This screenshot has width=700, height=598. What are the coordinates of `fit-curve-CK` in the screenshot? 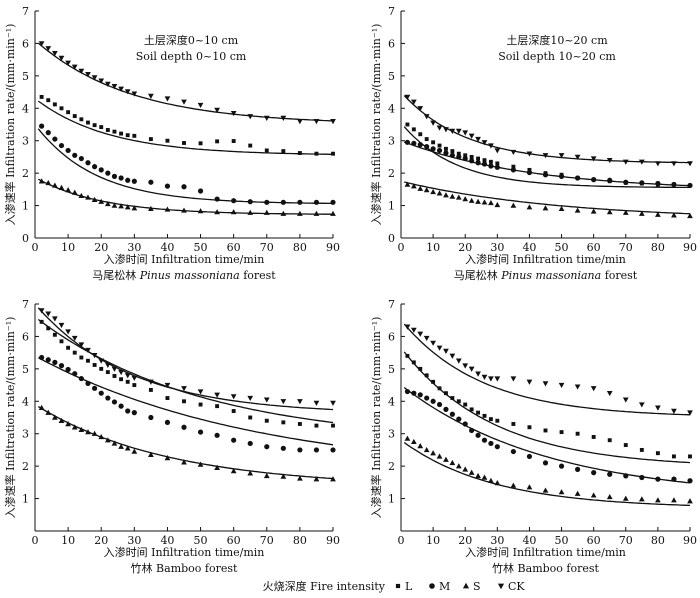 It's located at (547, 369).